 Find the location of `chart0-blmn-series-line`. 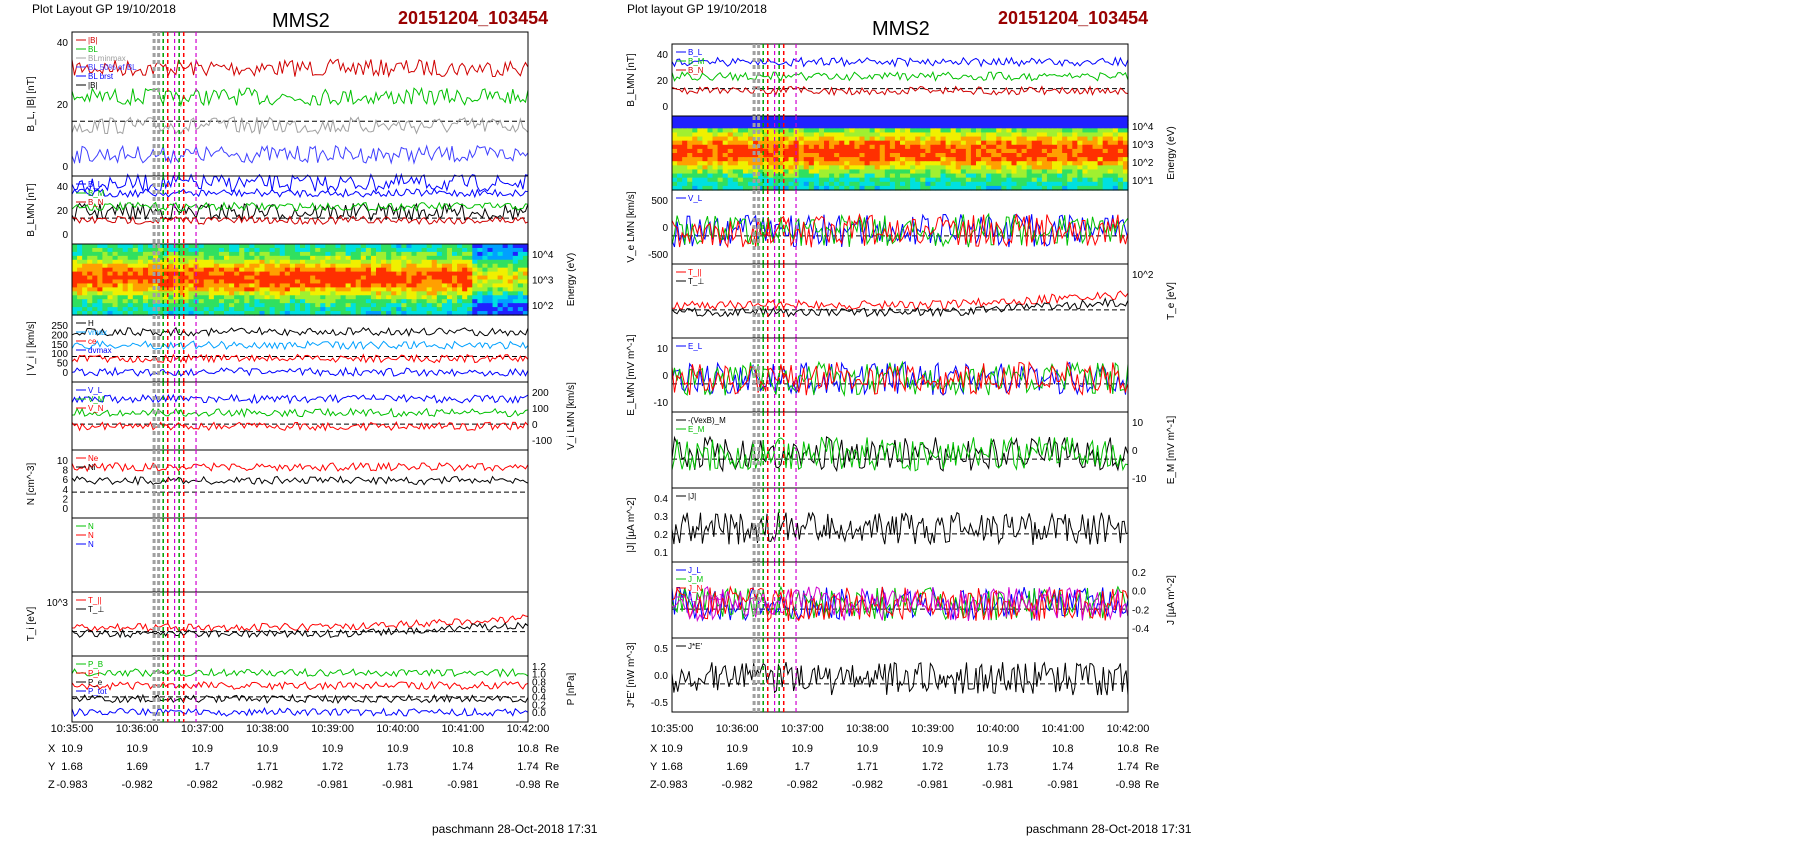

chart0-blmn-series-line is located at coordinates (300, 206).